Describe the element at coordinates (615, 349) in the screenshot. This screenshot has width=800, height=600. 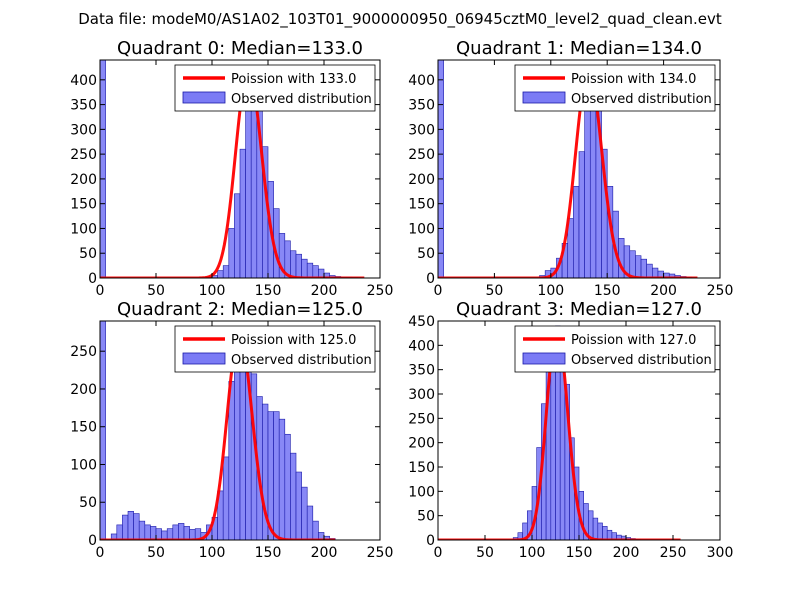
I see `legend: Poission with 127.0 Observed distribution` at that location.